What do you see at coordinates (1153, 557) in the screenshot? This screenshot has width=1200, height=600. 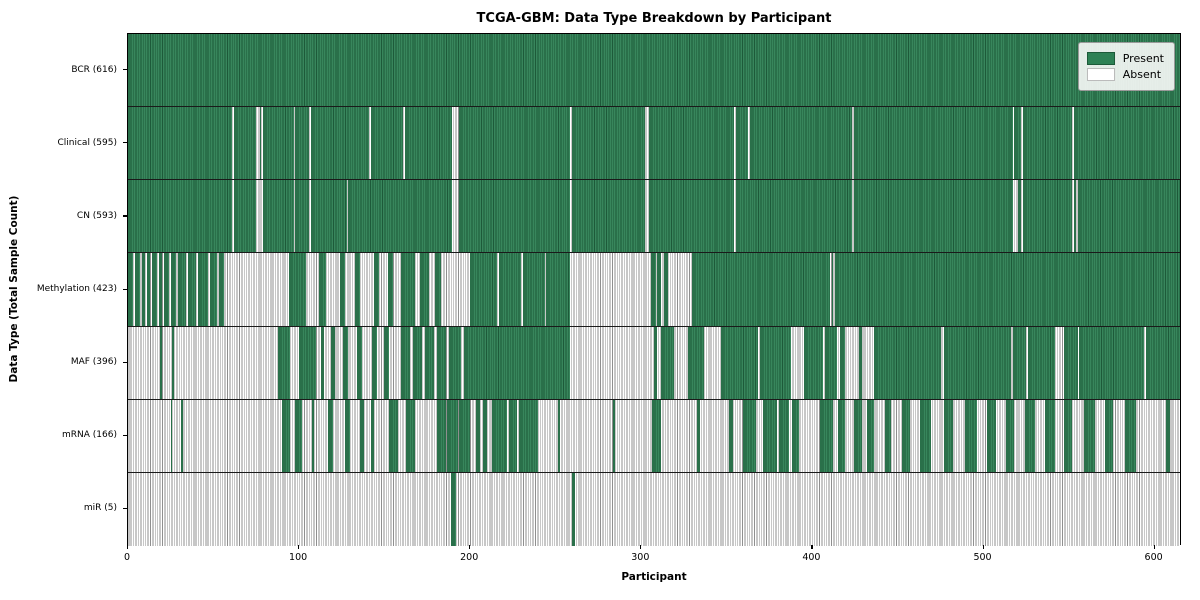 I see `x-tick-label-600: 600` at bounding box center [1153, 557].